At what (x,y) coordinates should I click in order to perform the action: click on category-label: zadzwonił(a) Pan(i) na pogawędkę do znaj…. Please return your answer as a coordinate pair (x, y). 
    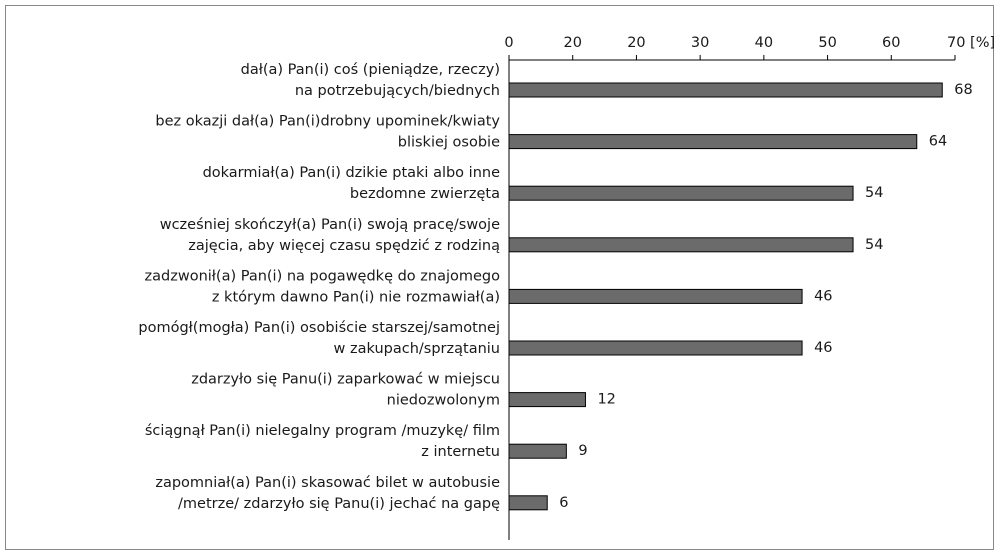
    Looking at the image, I should click on (323, 276).